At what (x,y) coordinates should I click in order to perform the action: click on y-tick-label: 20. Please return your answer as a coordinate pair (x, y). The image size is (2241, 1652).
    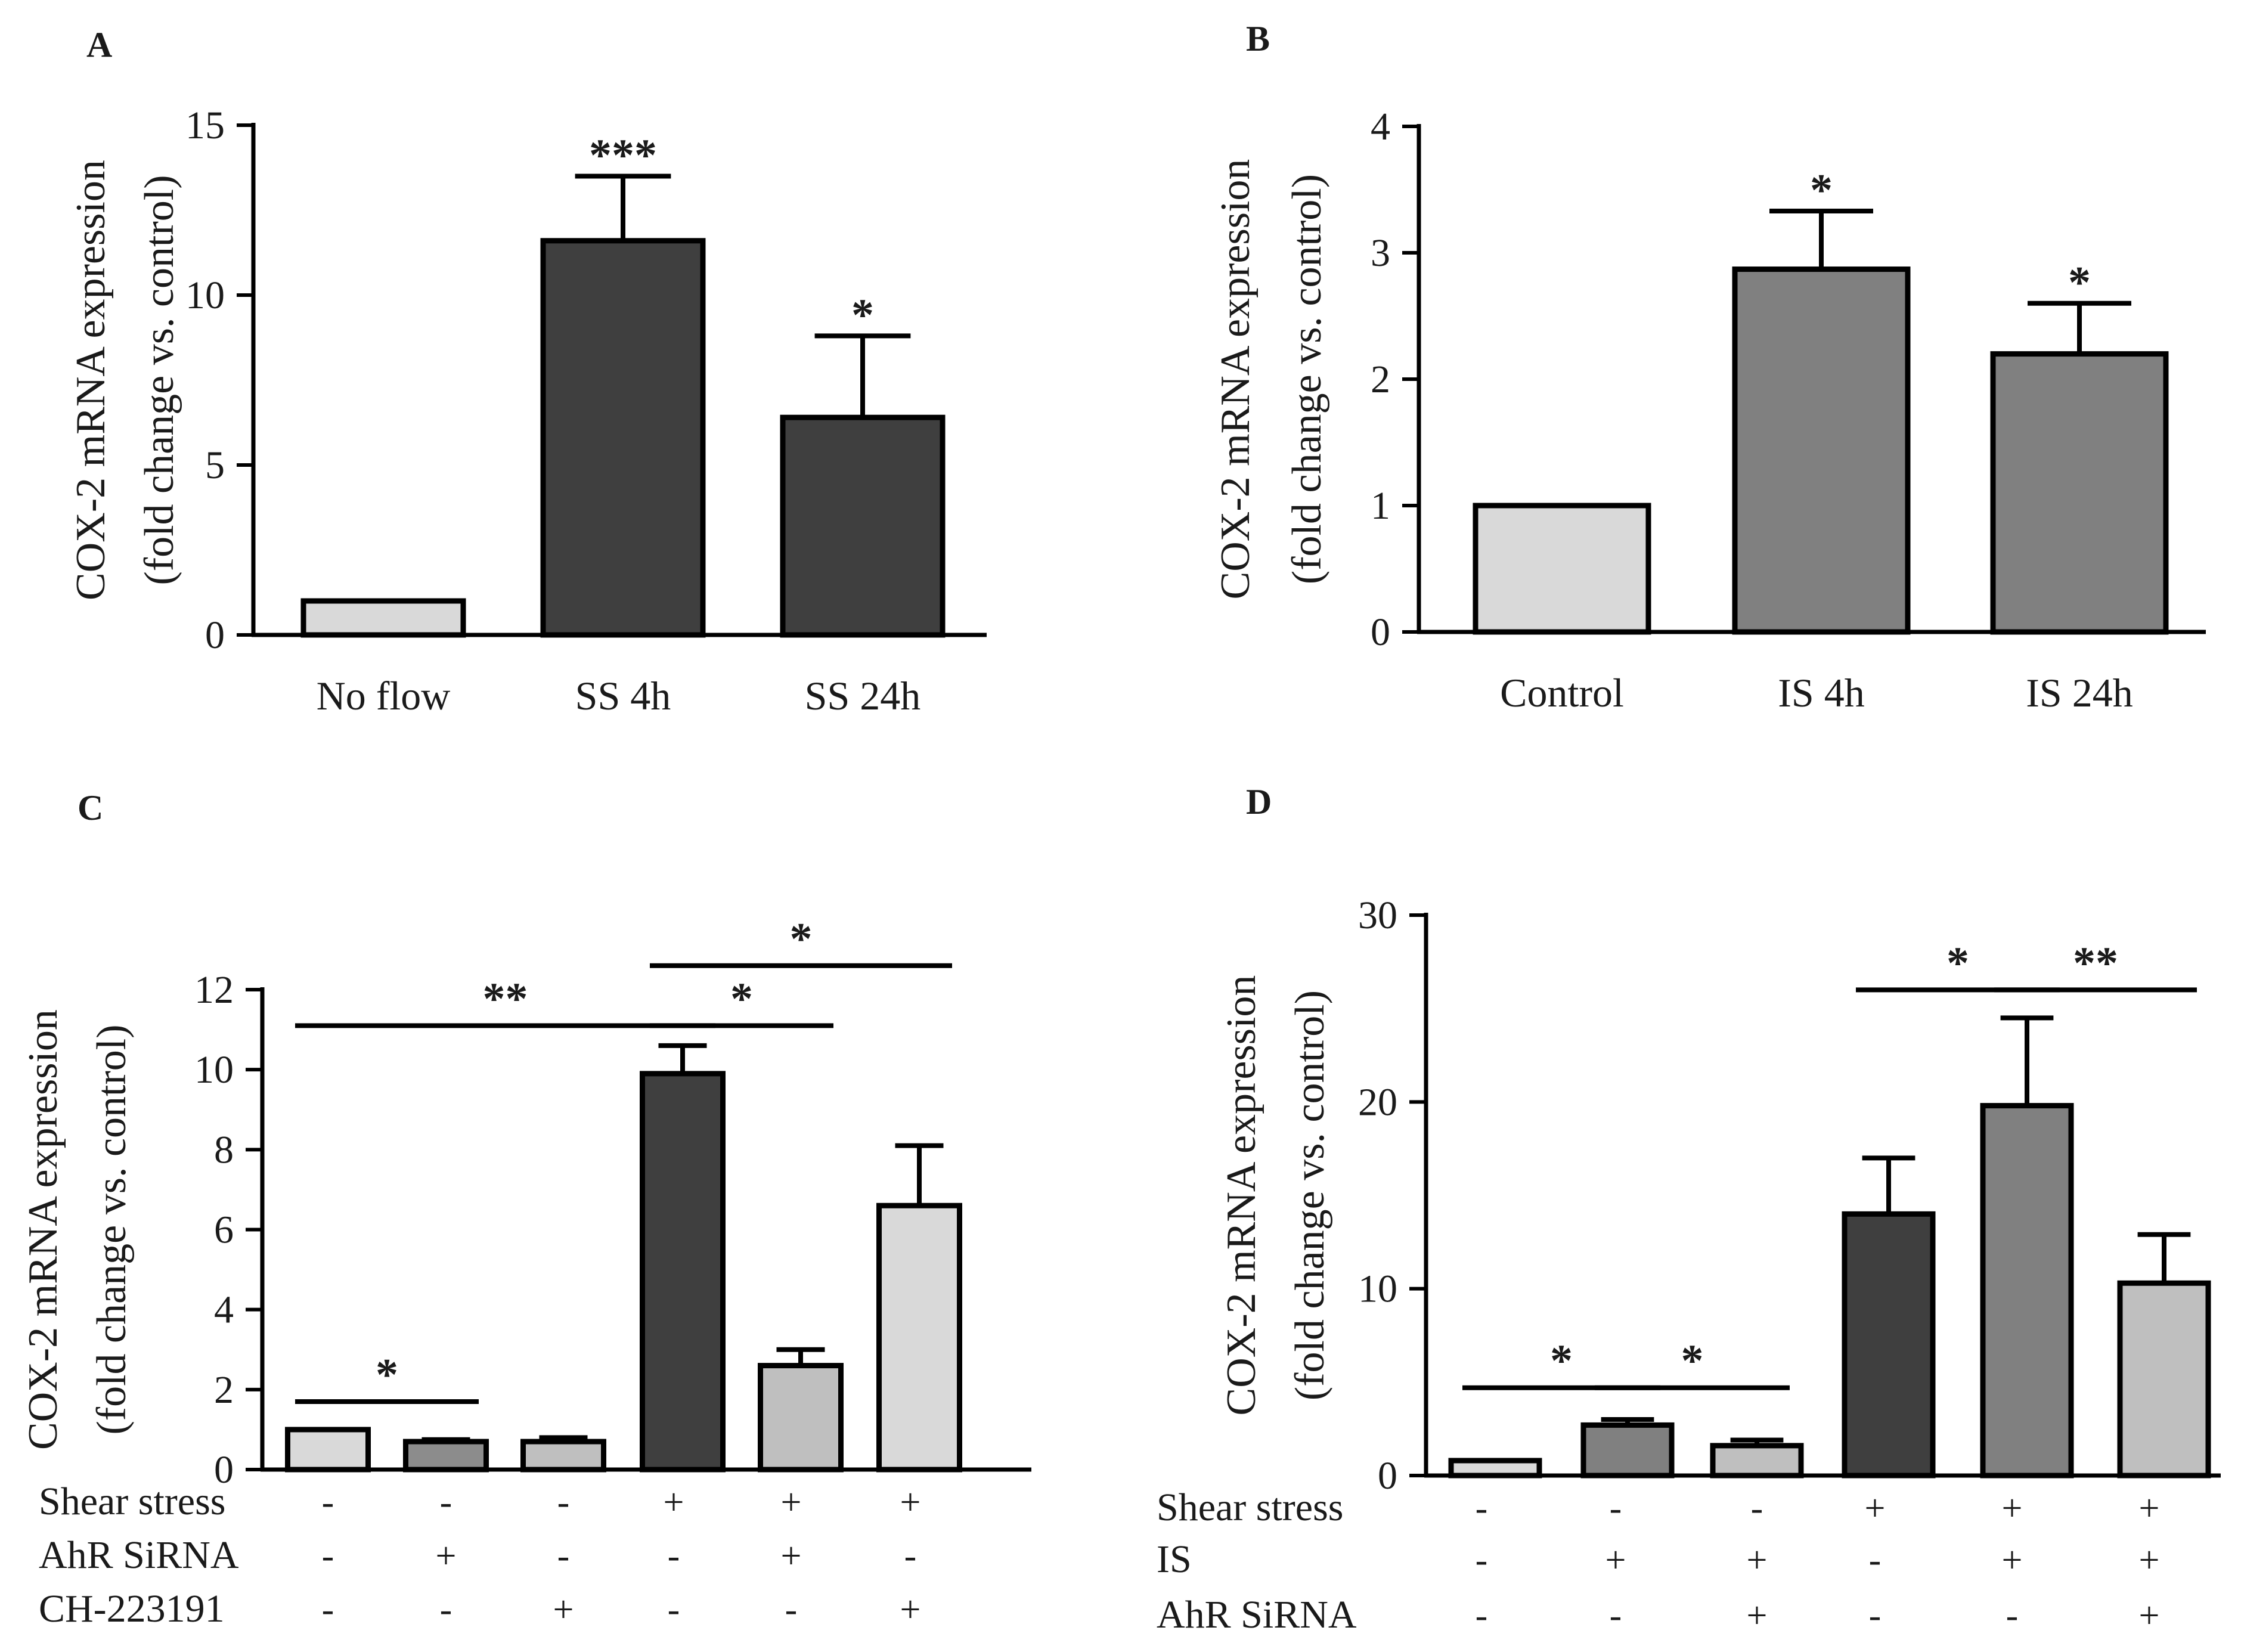
    Looking at the image, I should click on (1377, 1102).